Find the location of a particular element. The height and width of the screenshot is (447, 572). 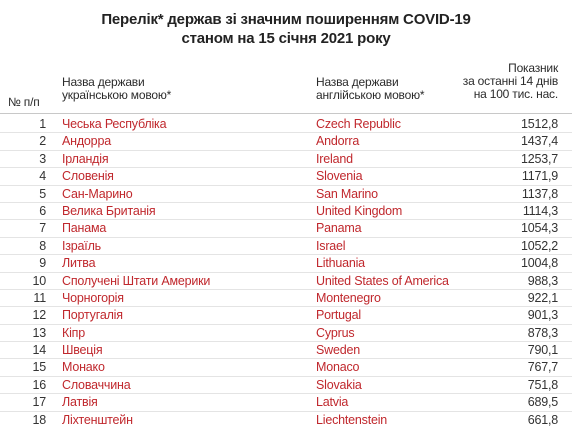

indicator-value: 1137,8 is located at coordinates (539, 193).